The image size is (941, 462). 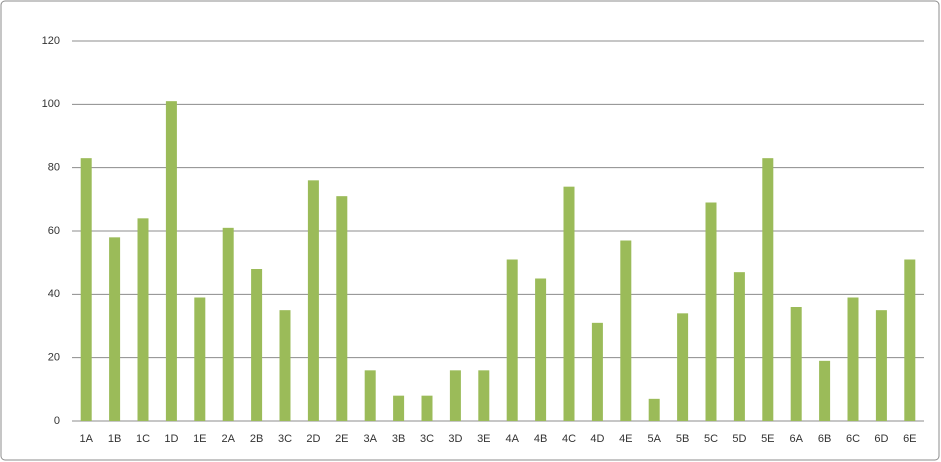 What do you see at coordinates (256, 439) in the screenshot?
I see `x-tick-label: 2B` at bounding box center [256, 439].